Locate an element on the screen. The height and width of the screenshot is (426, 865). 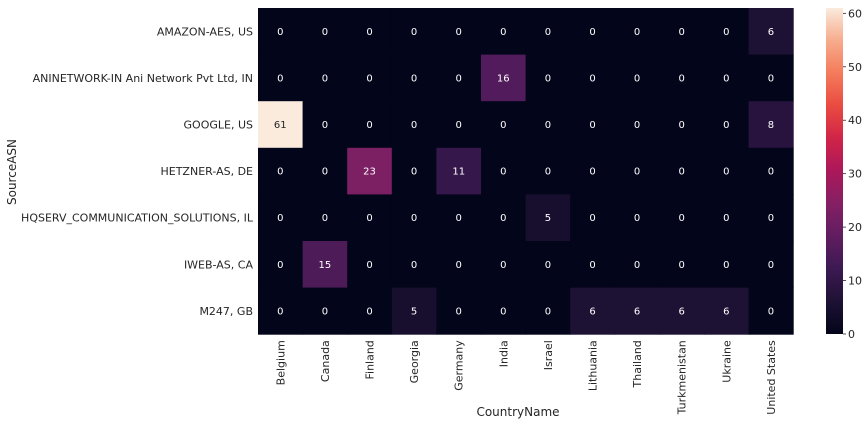
y-tick-label: M247, GB is located at coordinates (226, 311).